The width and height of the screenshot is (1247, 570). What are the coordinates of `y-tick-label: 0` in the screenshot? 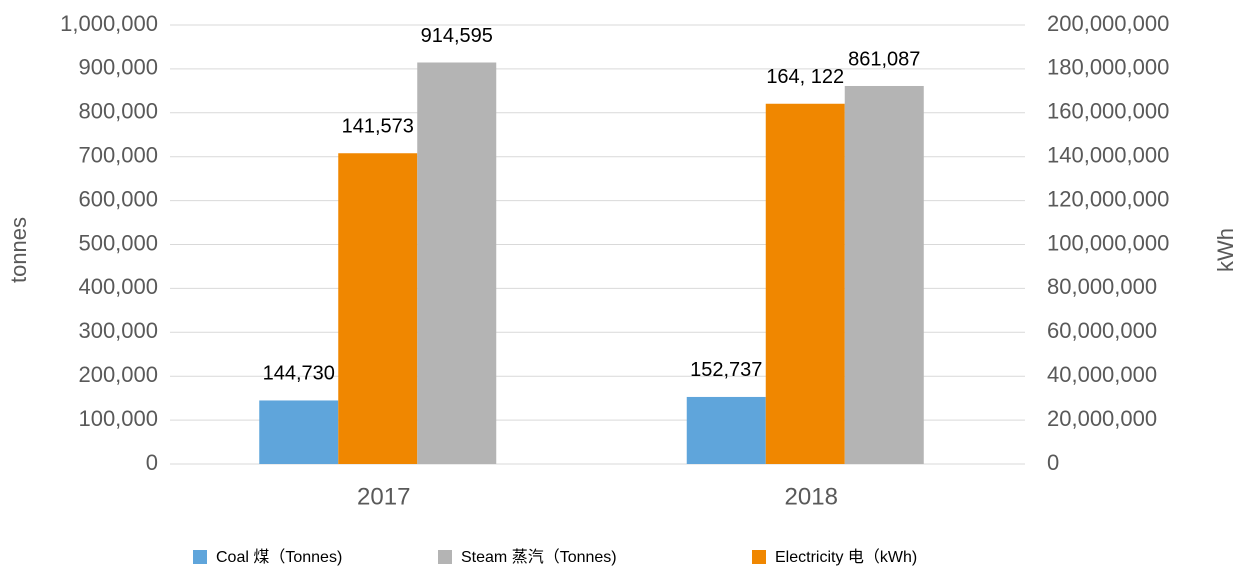 It's located at (152, 462).